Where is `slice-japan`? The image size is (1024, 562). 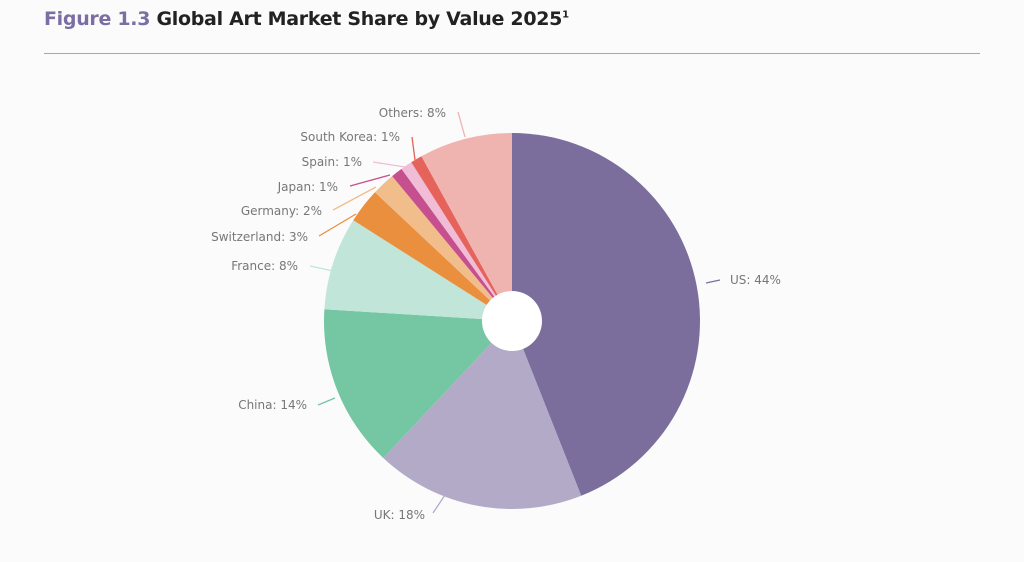
slice-japan is located at coordinates (452, 244).